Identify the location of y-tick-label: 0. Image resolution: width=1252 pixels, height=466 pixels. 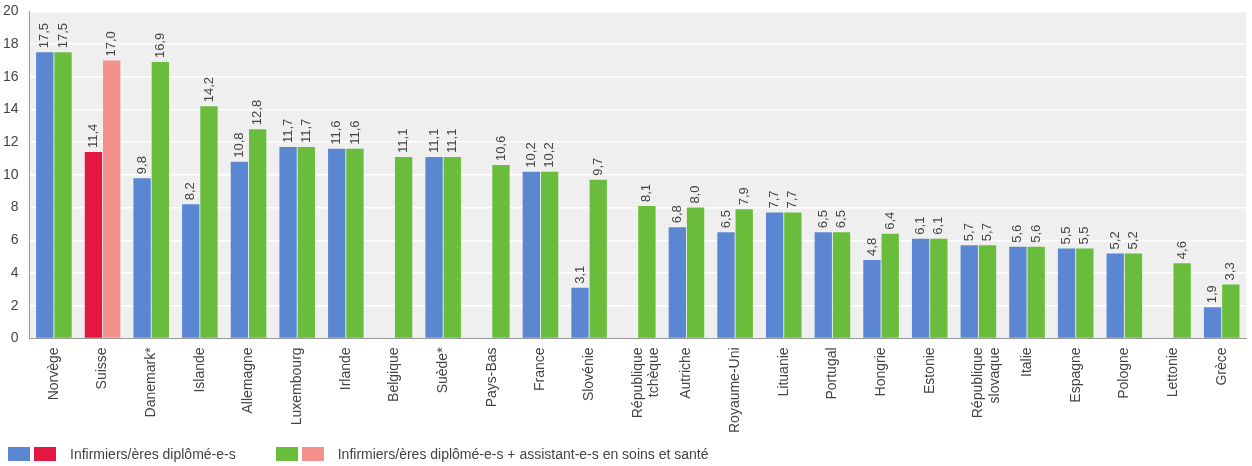
(14, 337).